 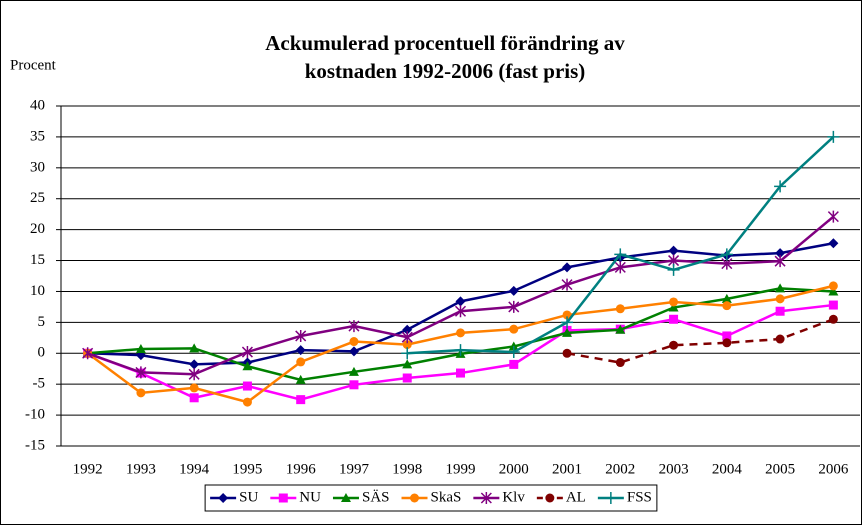 What do you see at coordinates (37, 229) in the screenshot?
I see `y-tick-label: 20` at bounding box center [37, 229].